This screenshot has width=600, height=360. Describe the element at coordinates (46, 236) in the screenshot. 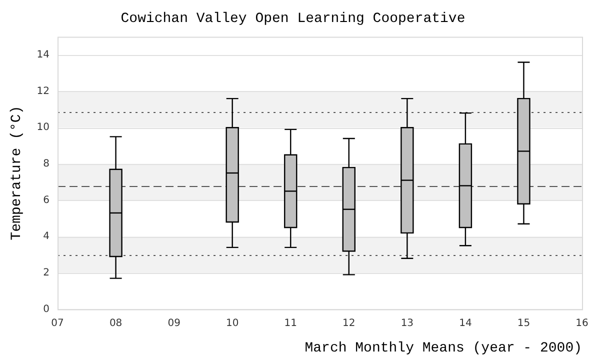

I see `y-tick-label: 4` at that location.